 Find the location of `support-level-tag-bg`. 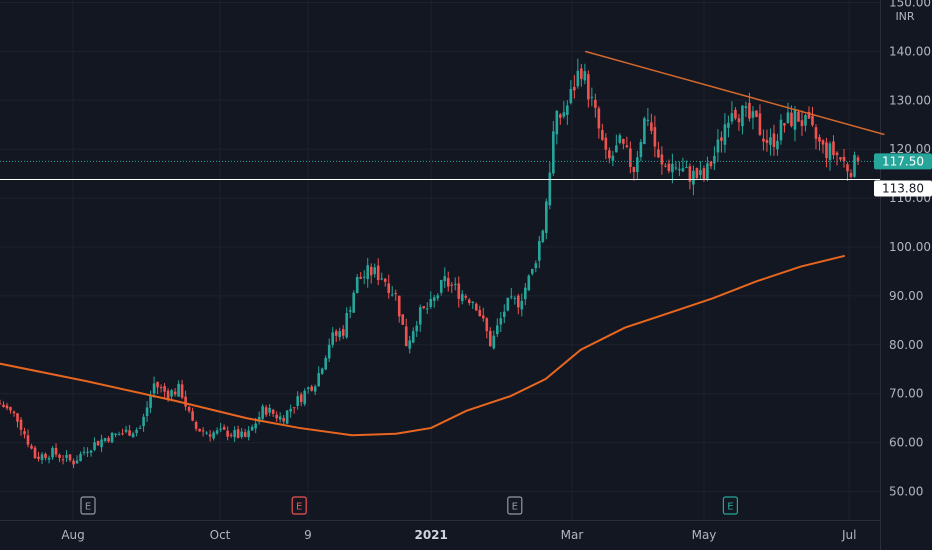

support-level-tag-bg is located at coordinates (903, 188).